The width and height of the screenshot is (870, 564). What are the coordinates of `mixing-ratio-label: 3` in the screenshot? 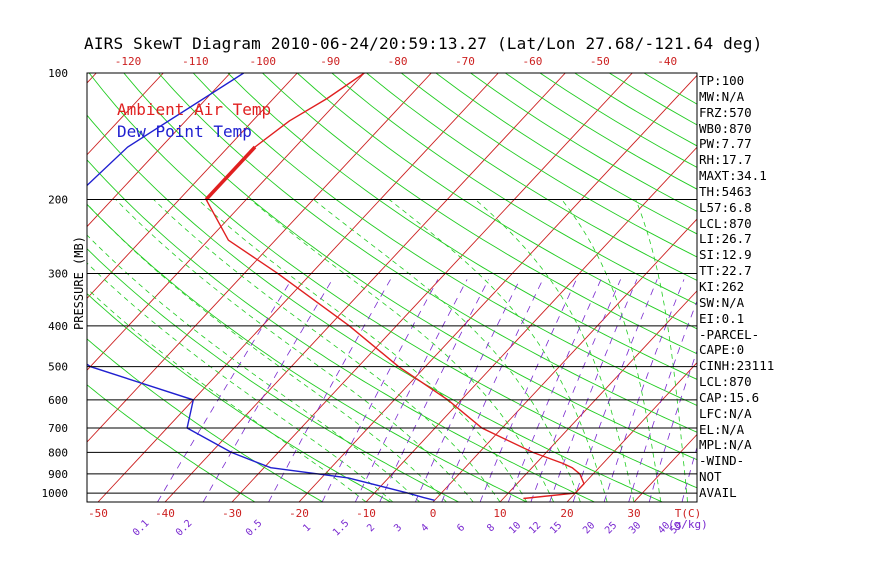 It's located at (398, 528).